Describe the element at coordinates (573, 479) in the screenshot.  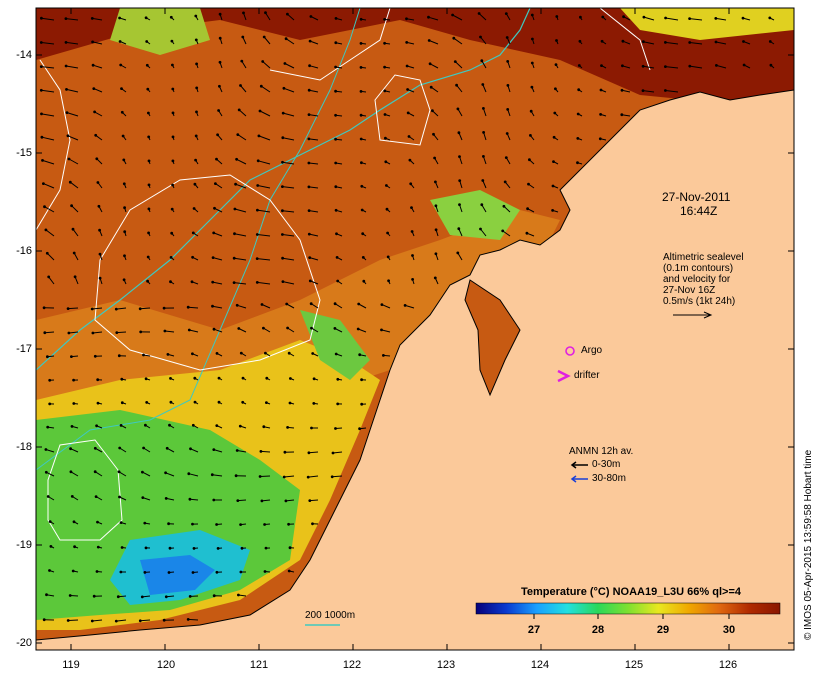
I see `anmn-deep-arrow-head` at that location.